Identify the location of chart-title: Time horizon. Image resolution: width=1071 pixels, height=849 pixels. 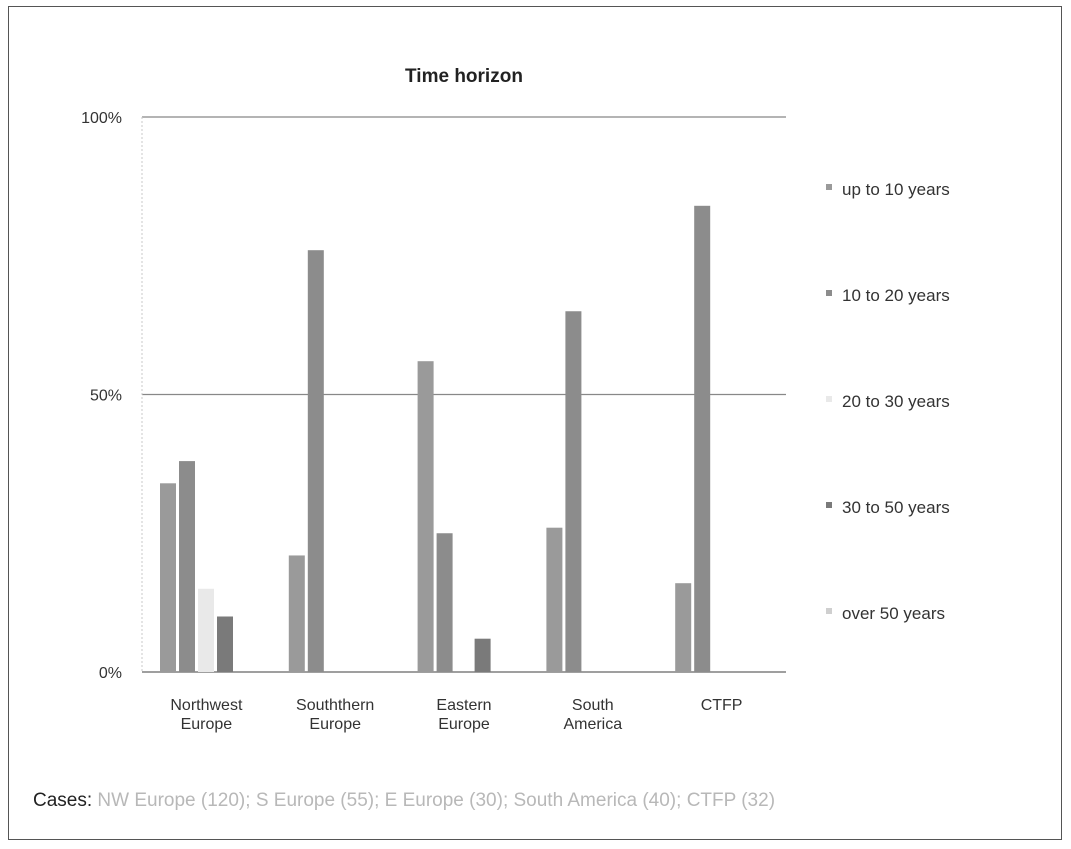
(464, 76).